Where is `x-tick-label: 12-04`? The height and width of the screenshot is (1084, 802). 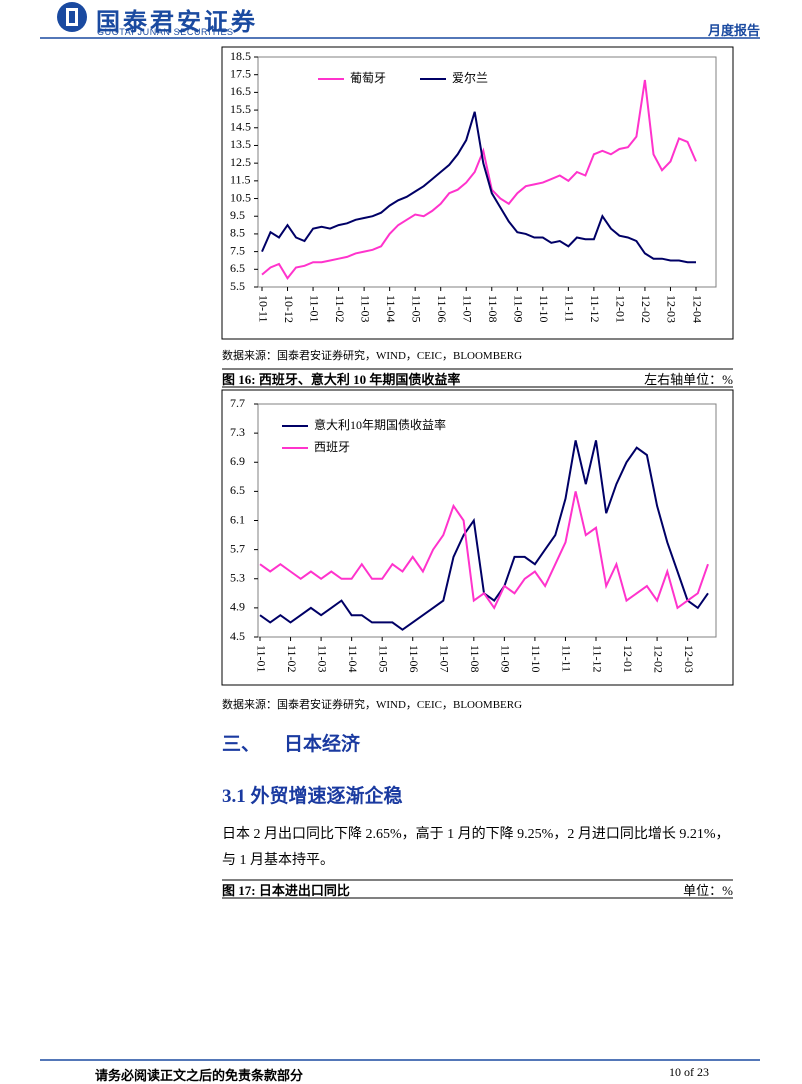
x-tick-label: 12-04 is located at coordinates (697, 309).